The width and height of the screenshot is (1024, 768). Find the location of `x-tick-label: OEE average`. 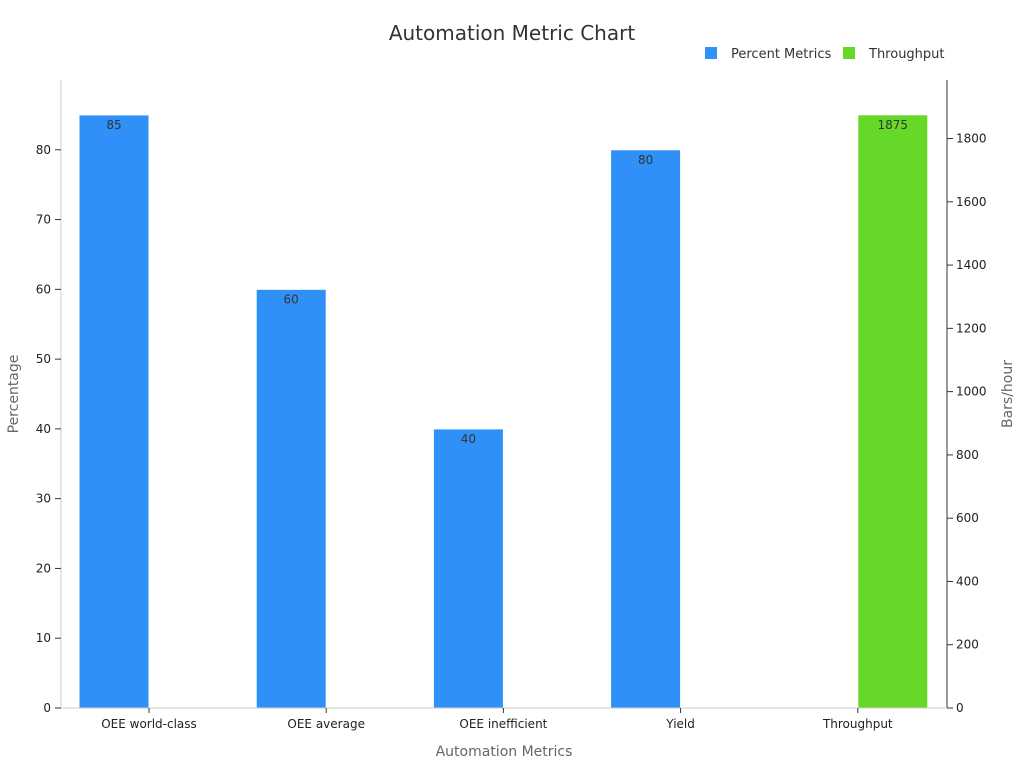

x-tick-label: OEE average is located at coordinates (326, 724).